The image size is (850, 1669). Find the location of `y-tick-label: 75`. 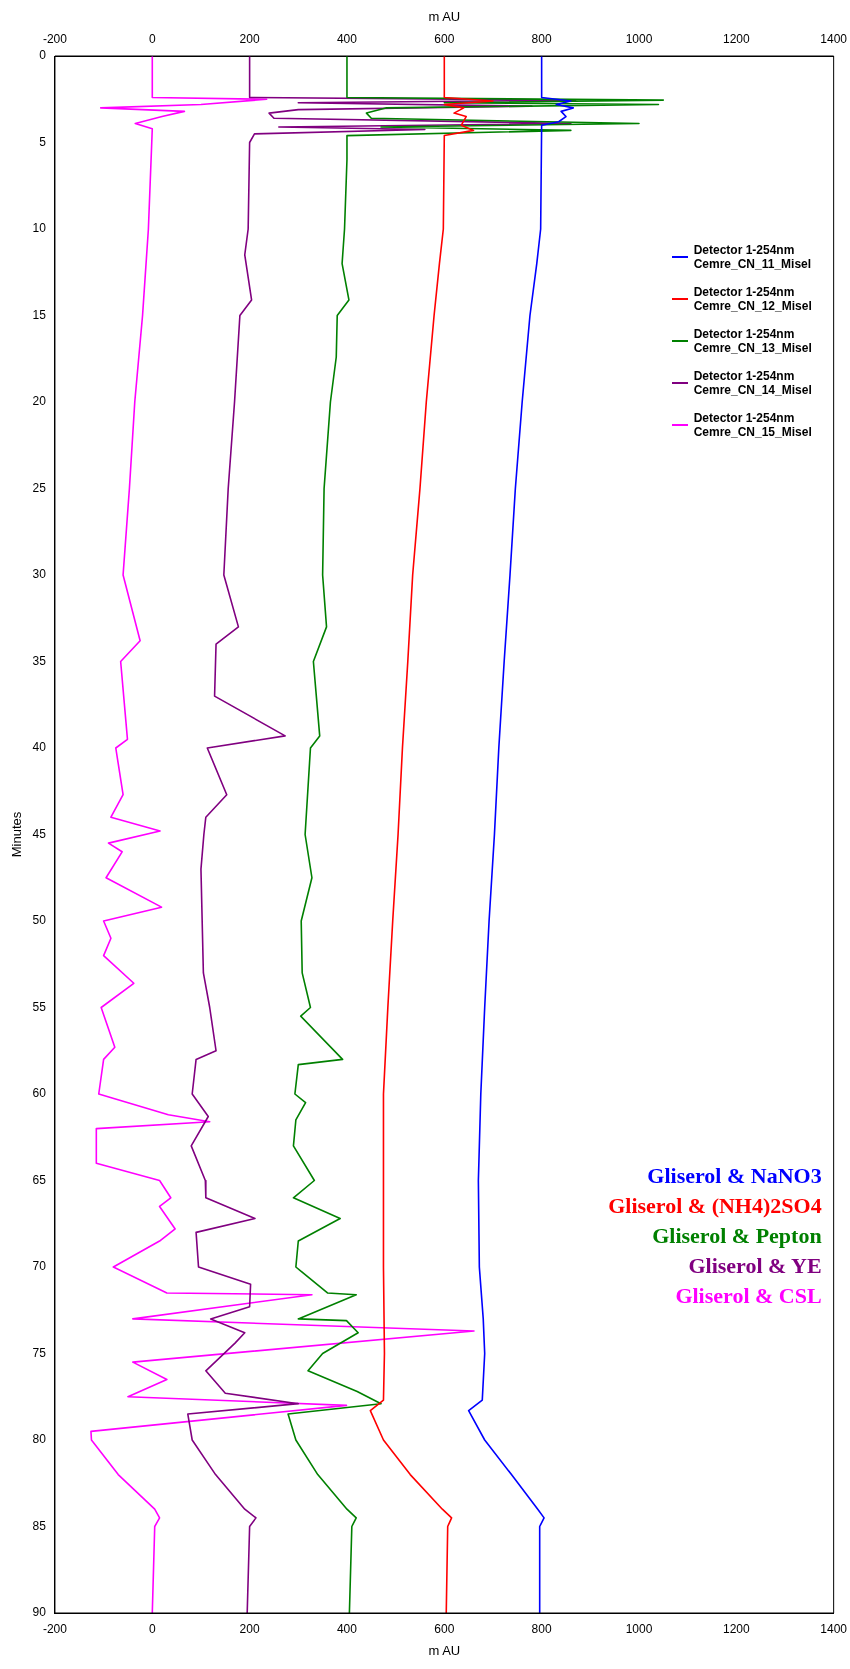

y-tick-label: 75 is located at coordinates (39, 1352).